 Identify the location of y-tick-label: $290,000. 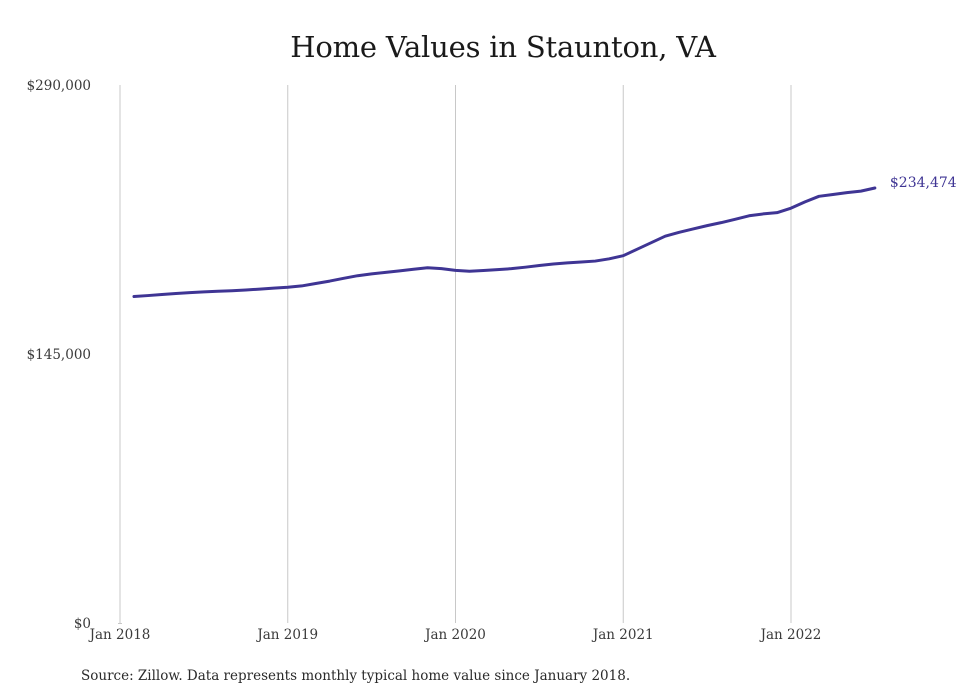
(59, 86).